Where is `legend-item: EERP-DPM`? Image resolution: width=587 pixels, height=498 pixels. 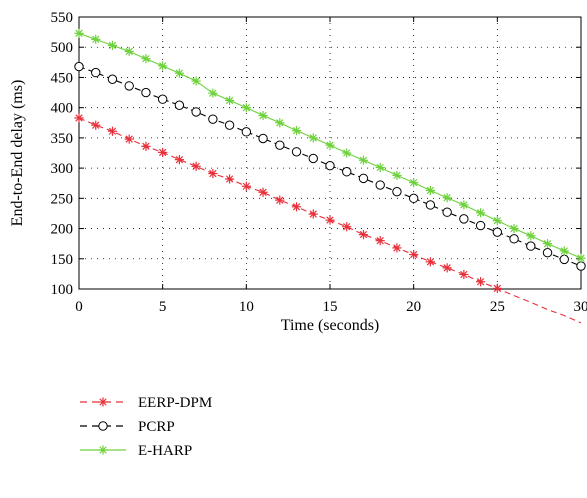 legend-item: EERP-DPM is located at coordinates (146, 403).